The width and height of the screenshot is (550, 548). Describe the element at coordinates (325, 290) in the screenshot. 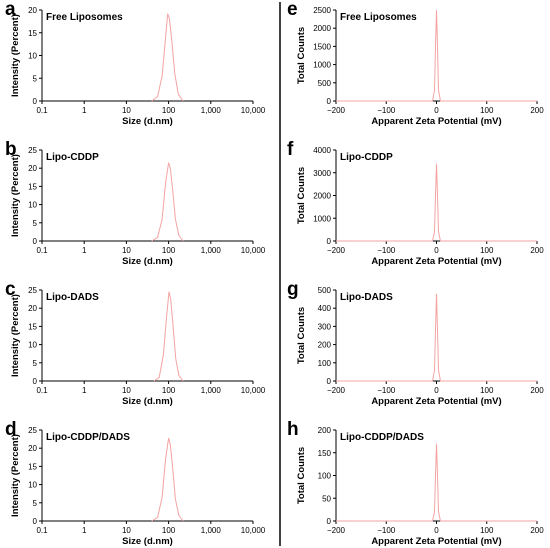

I see `y-tick-label: 500` at that location.